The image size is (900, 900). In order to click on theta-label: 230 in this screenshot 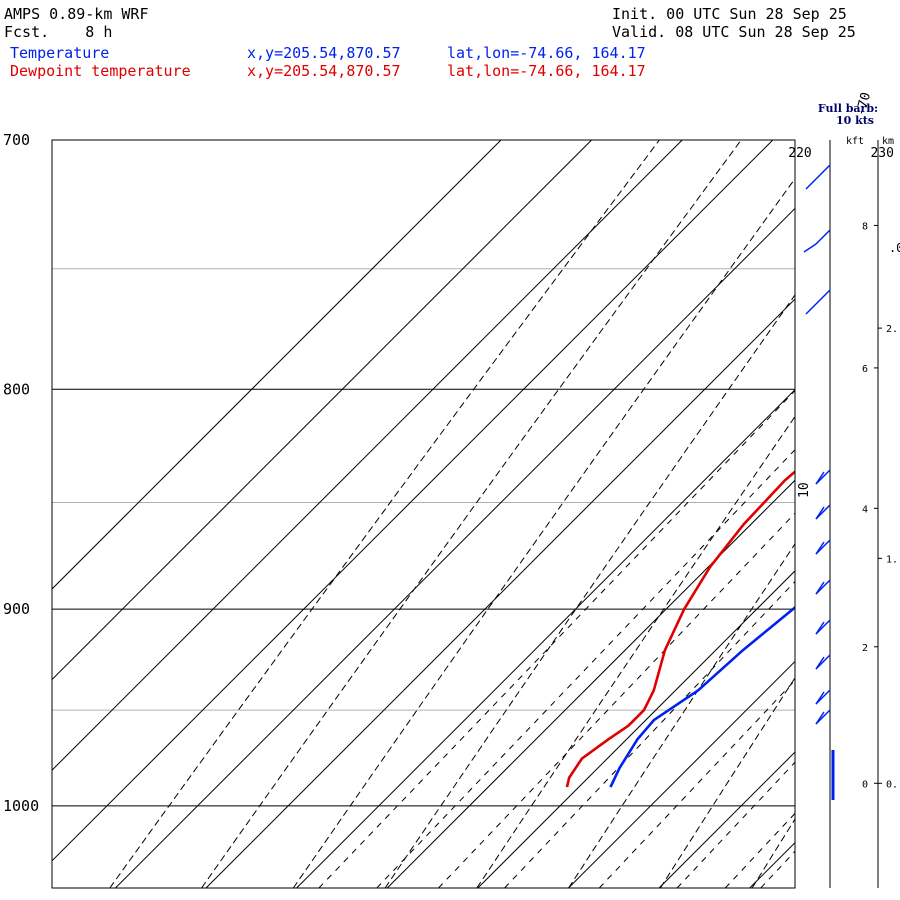, I will do `click(881, 153)`.